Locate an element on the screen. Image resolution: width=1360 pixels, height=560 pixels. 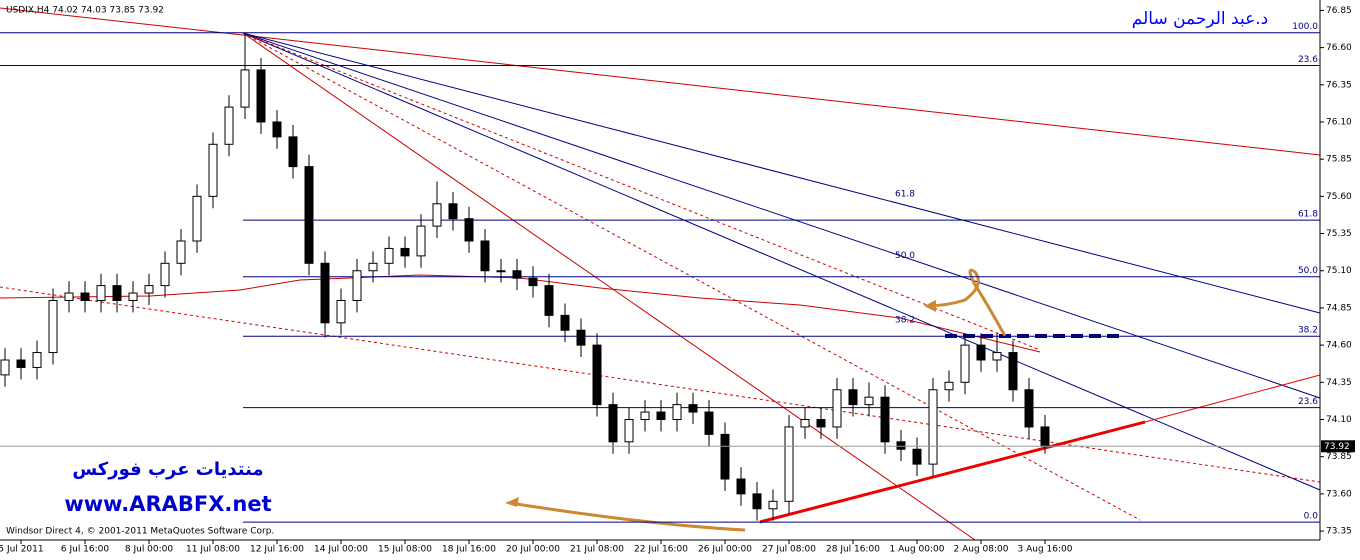
y-tick-label: 75.10 is located at coordinates (1339, 271).